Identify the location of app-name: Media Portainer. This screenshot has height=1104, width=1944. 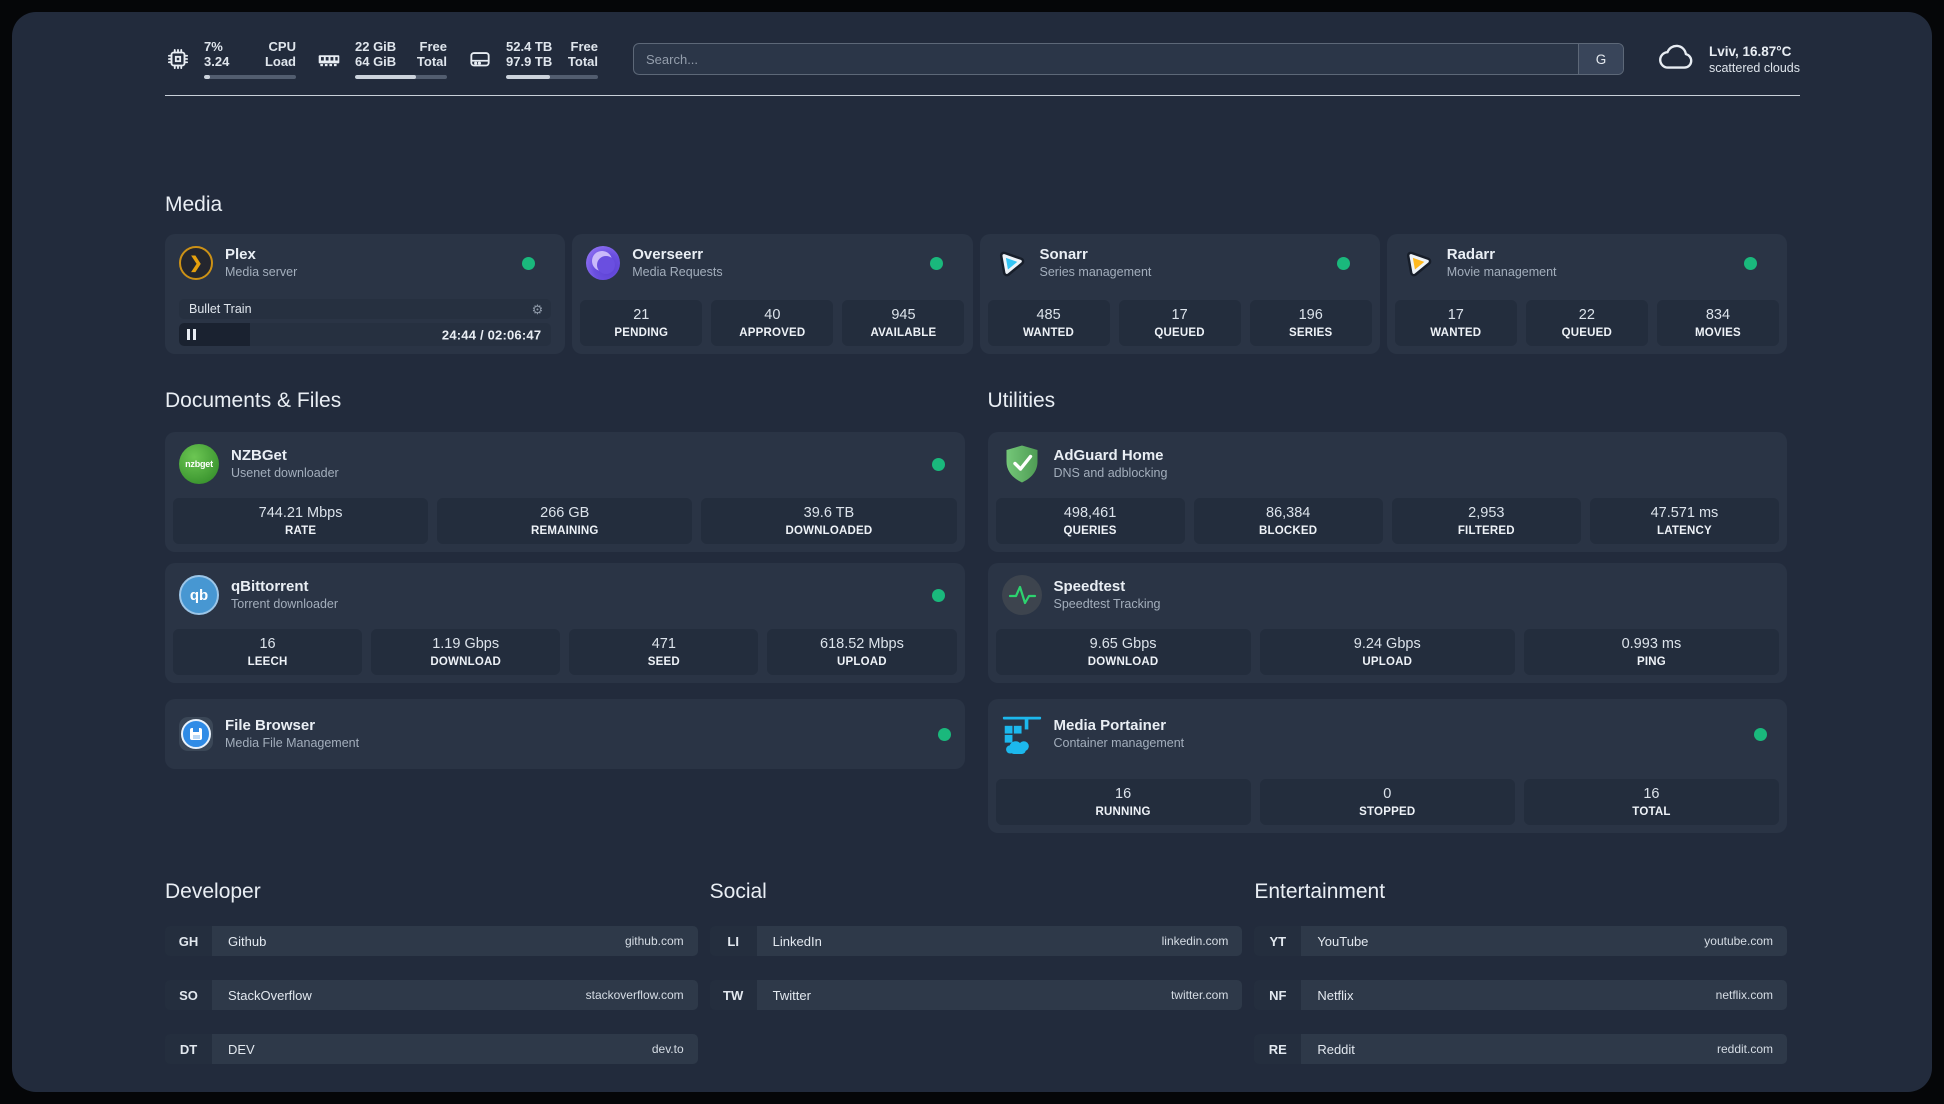
(1110, 725).